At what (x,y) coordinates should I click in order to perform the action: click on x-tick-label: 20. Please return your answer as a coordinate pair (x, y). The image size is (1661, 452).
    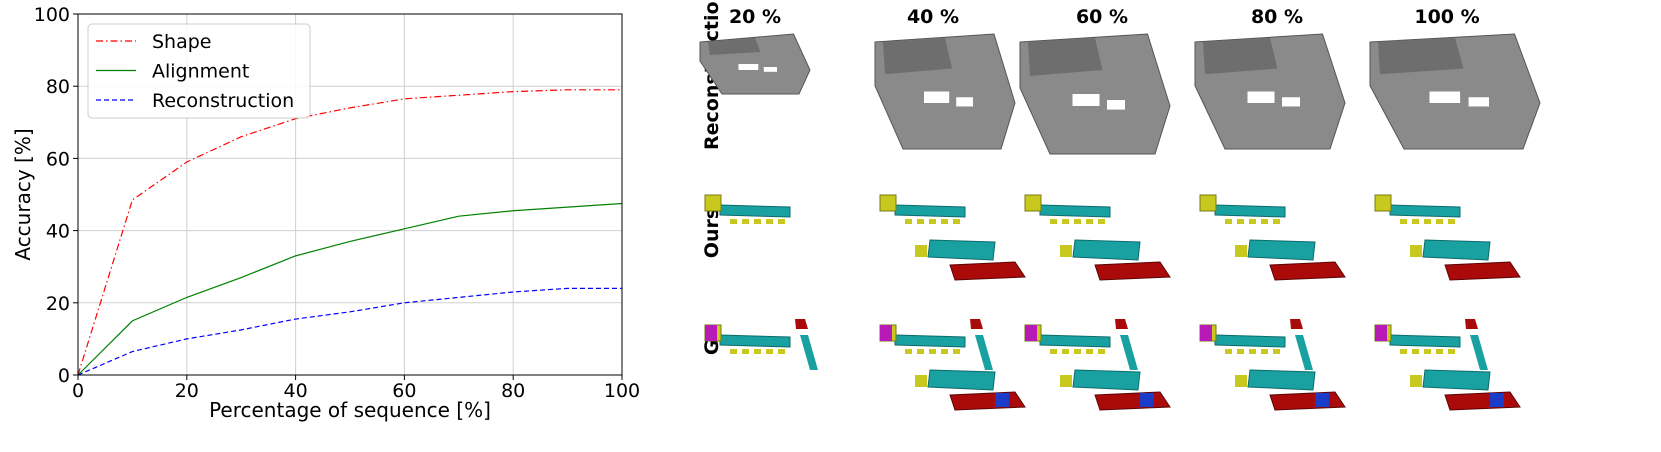
    Looking at the image, I should click on (187, 391).